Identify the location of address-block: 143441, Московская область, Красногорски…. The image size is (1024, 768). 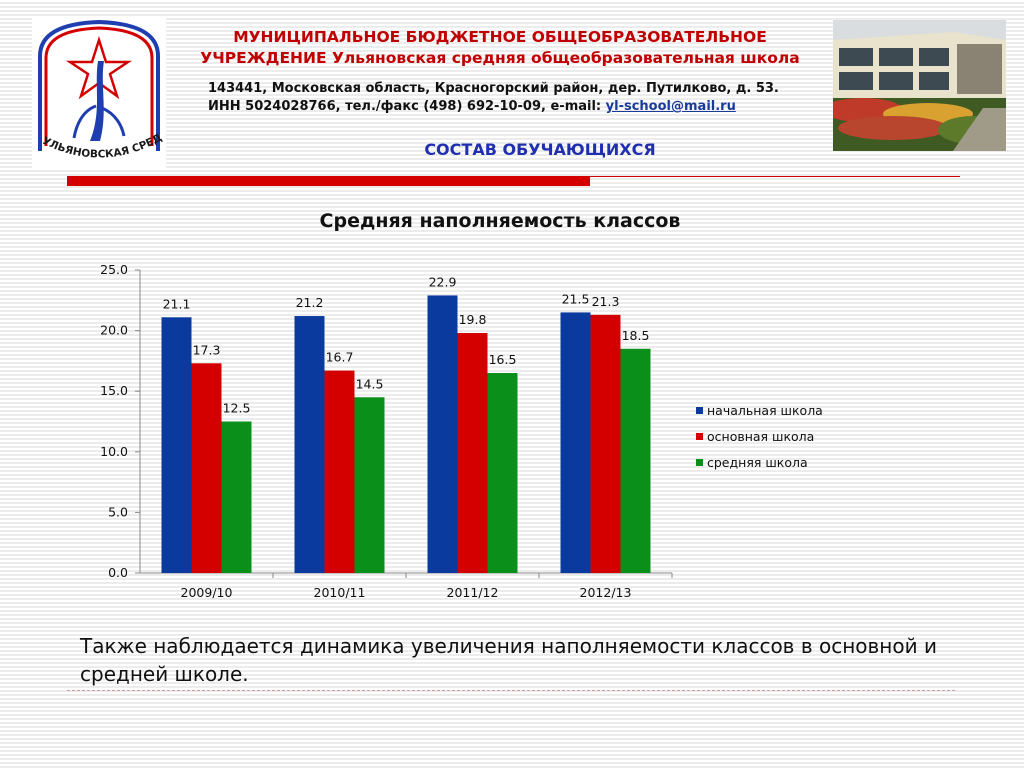
(520, 98).